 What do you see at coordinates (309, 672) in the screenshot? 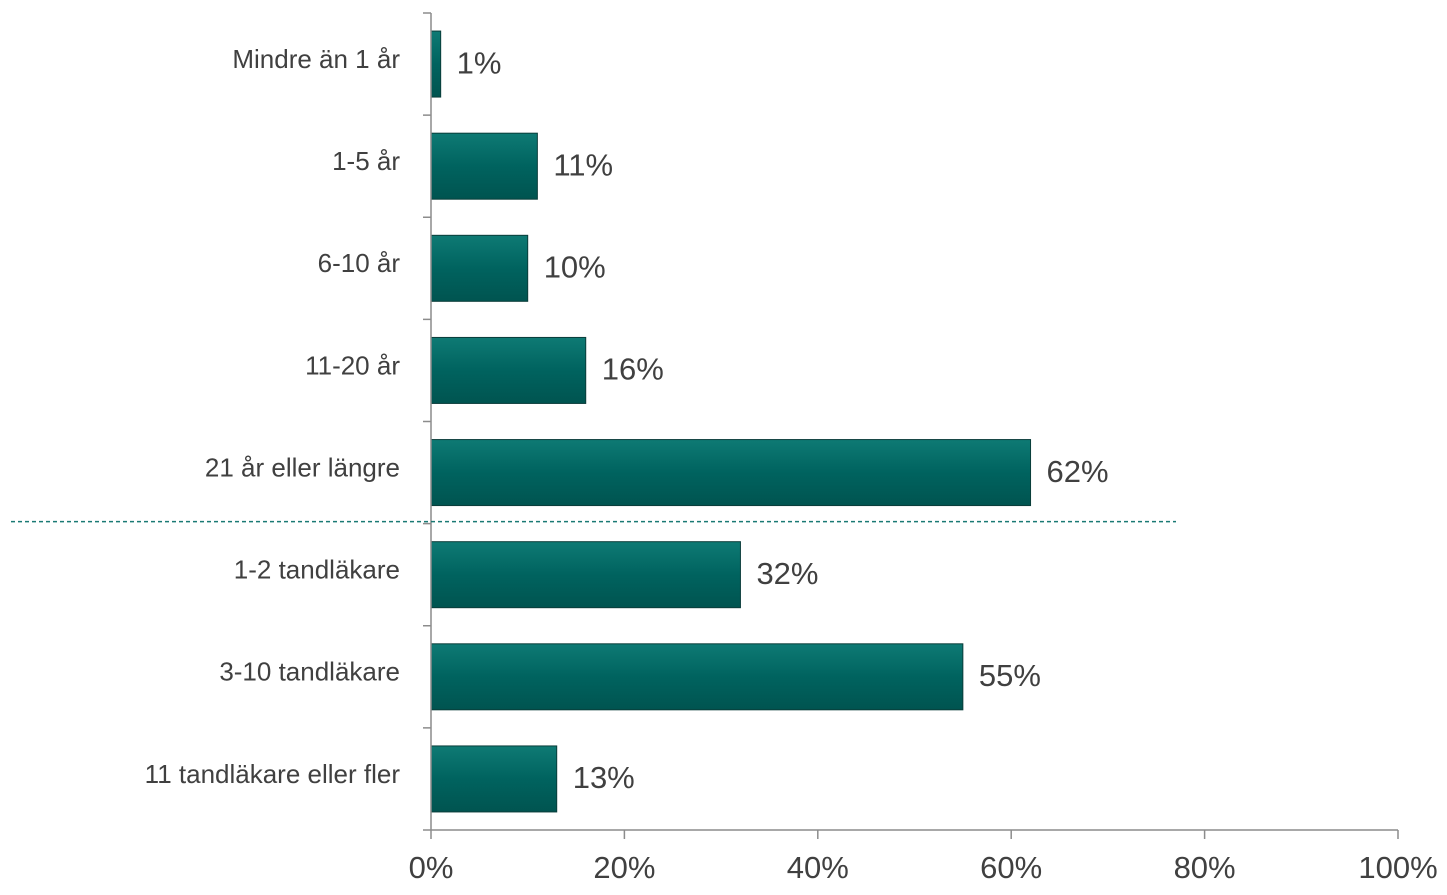
I see `category-label: 3-10 tandläkare` at bounding box center [309, 672].